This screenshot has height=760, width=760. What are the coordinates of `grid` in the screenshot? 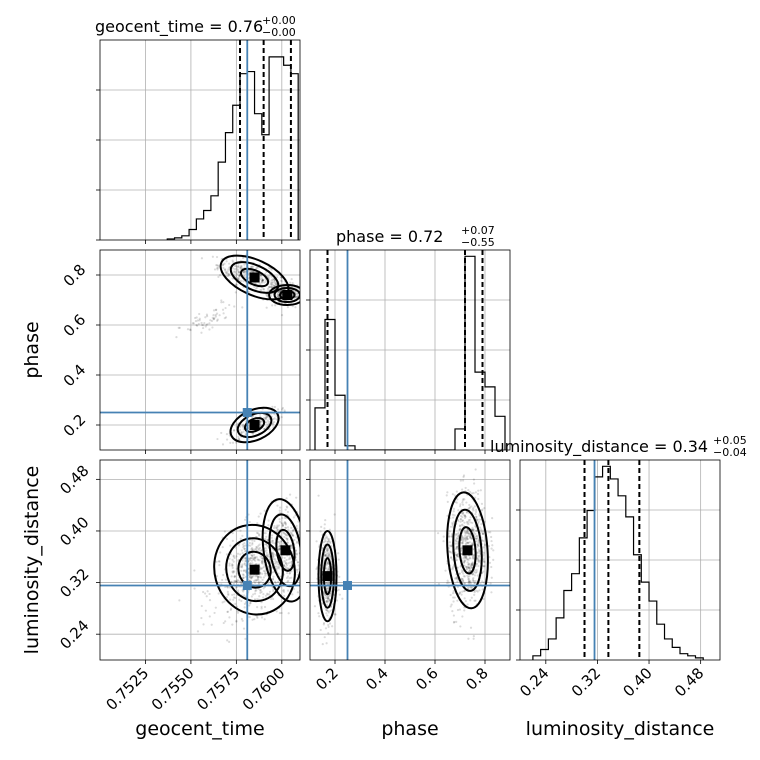 It's located at (200, 140).